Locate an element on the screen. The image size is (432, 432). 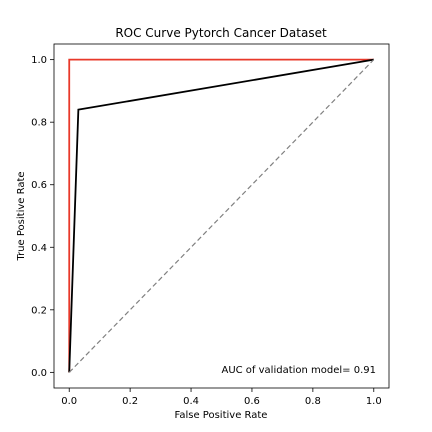
y-tick-label: 0.0 is located at coordinates (39, 373).